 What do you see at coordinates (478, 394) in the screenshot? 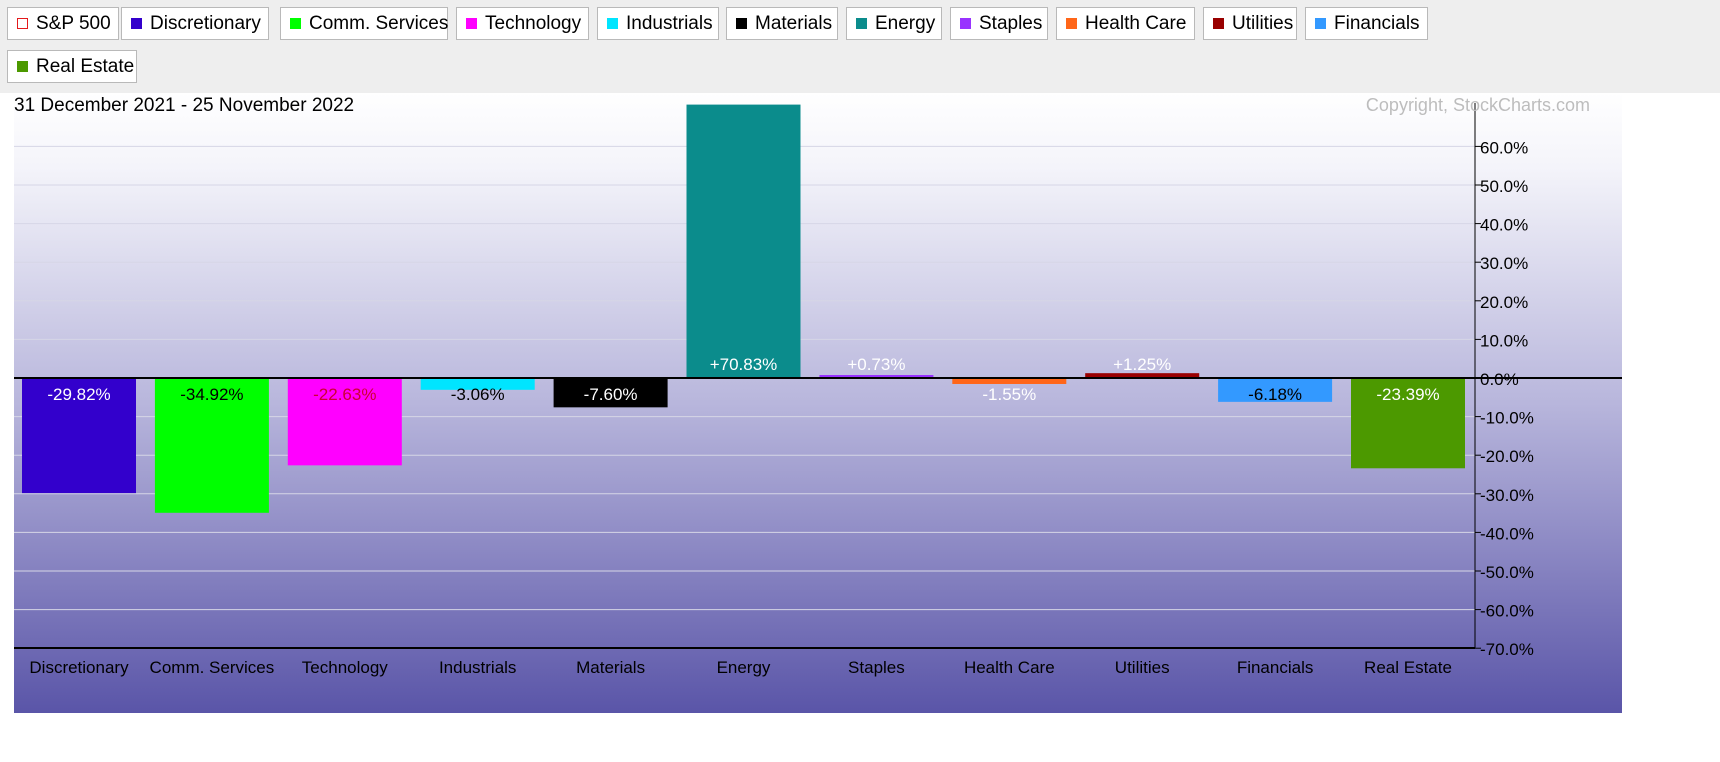
I see `bar-value-label: -3.06%` at bounding box center [478, 394].